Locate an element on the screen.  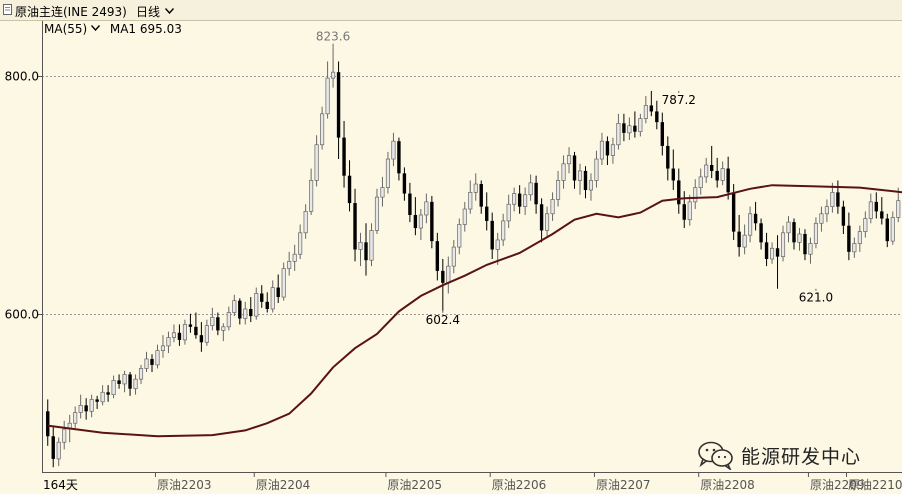
wechat-icon is located at coordinates (715, 456).